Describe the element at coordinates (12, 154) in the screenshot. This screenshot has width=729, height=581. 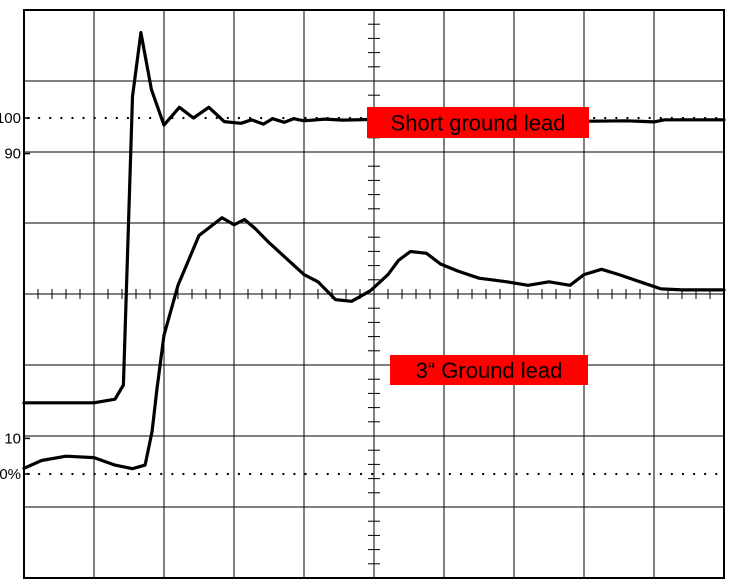
I see `y-tick-label-90: 90` at that location.